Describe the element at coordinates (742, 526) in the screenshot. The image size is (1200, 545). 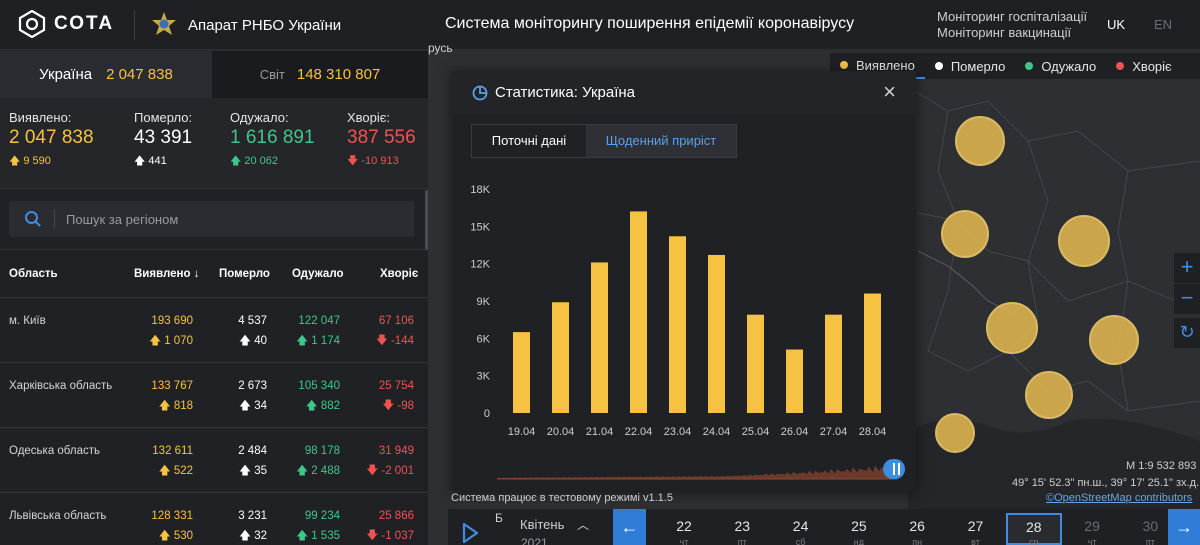
I see `timeline-day: 23` at that location.